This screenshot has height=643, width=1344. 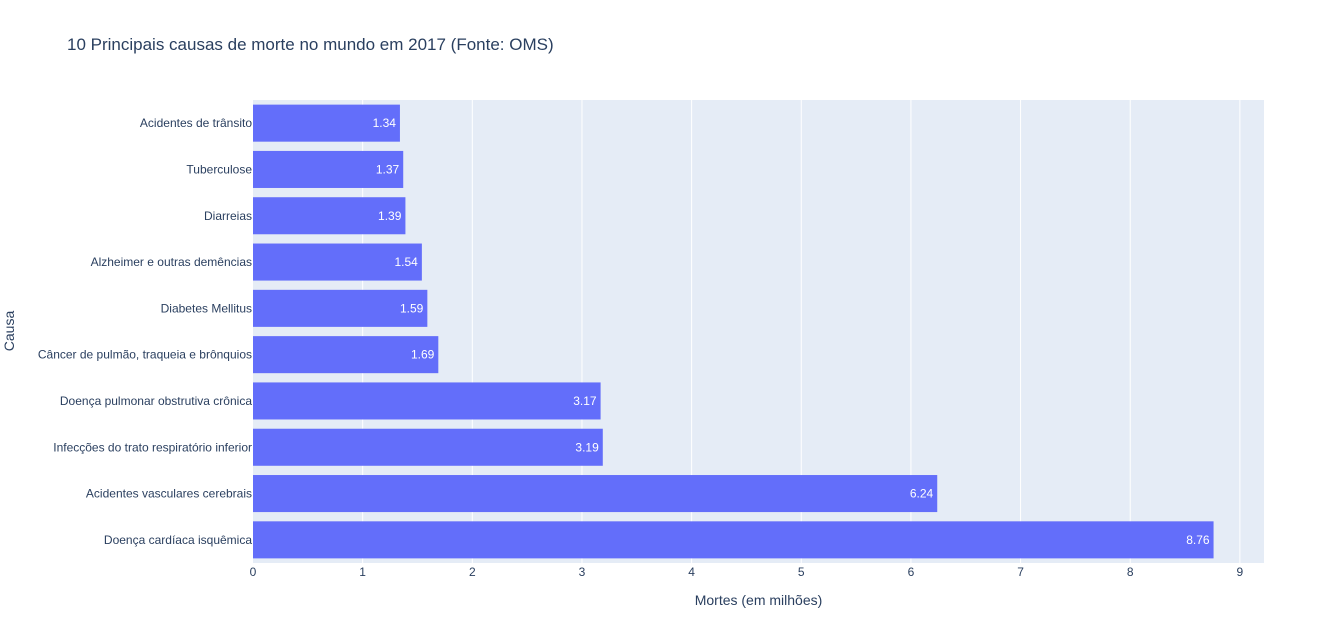 I want to click on y-tick-label: Tuberculose, so click(x=219, y=169).